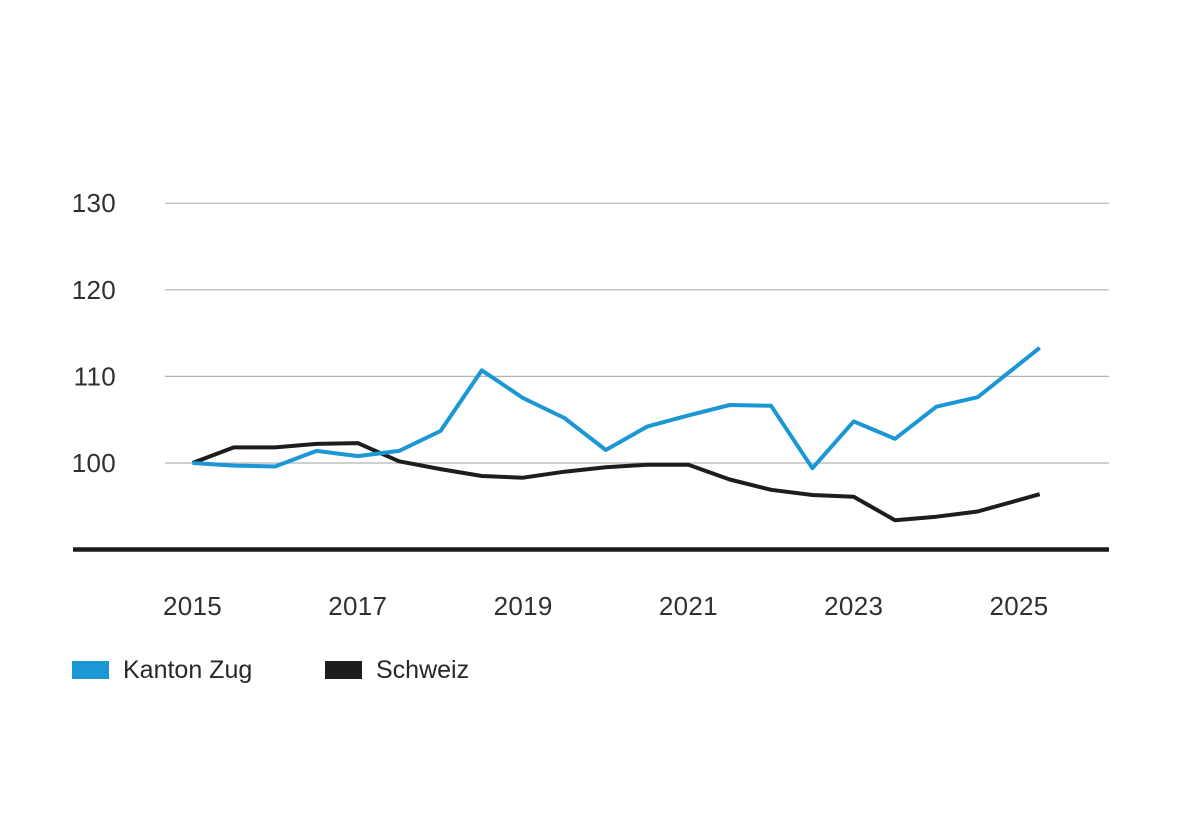 Image resolution: width=1181 pixels, height=827 pixels. What do you see at coordinates (94, 463) in the screenshot?
I see `y-axis-tick-label: 100` at bounding box center [94, 463].